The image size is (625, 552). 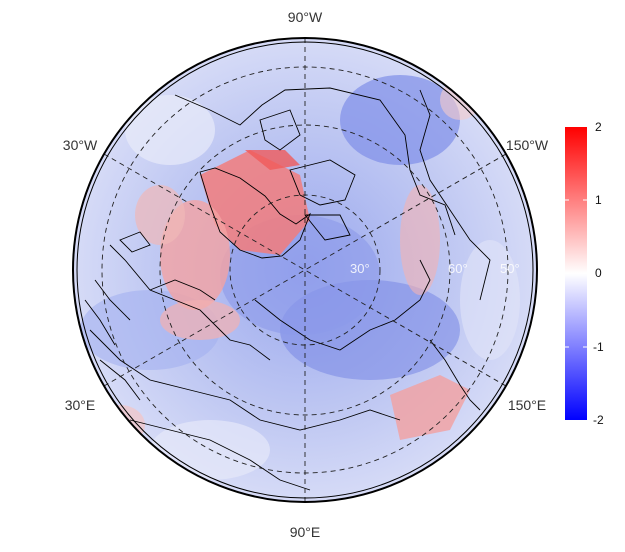 What do you see at coordinates (80, 145) in the screenshot?
I see `lon-label-upper-left: 30°W` at bounding box center [80, 145].